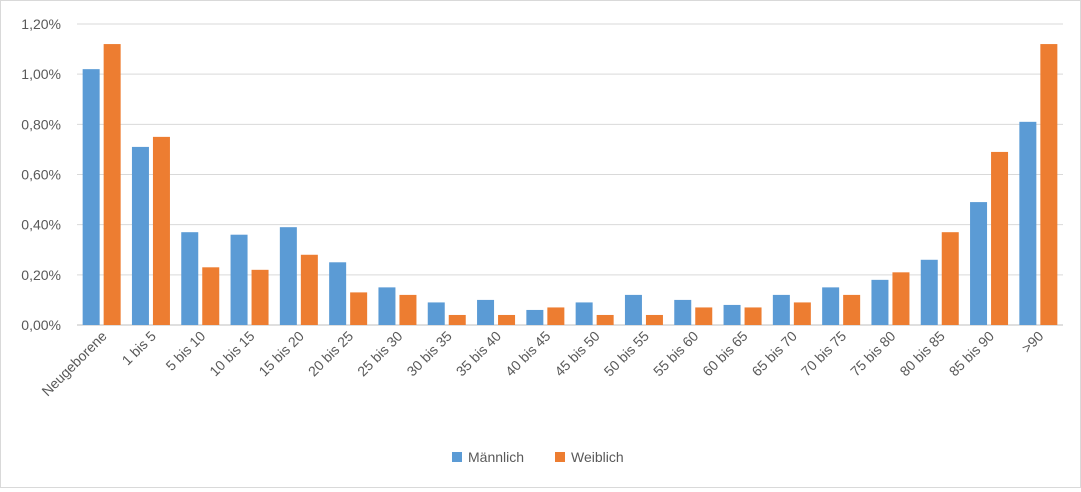  I want to click on legend-label: Weiblich, so click(597, 457).